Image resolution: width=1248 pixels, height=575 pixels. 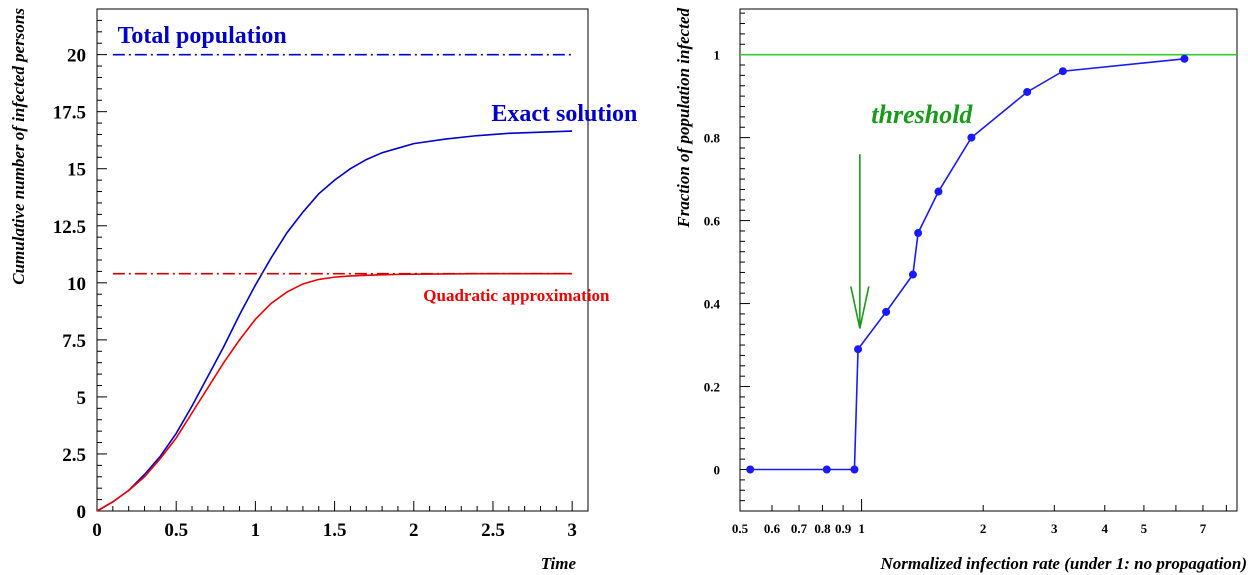 What do you see at coordinates (80, 265) in the screenshot?
I see `y-axis-left: 0 2.5 5 7.5 10 12.5 15 17.5 20` at bounding box center [80, 265].